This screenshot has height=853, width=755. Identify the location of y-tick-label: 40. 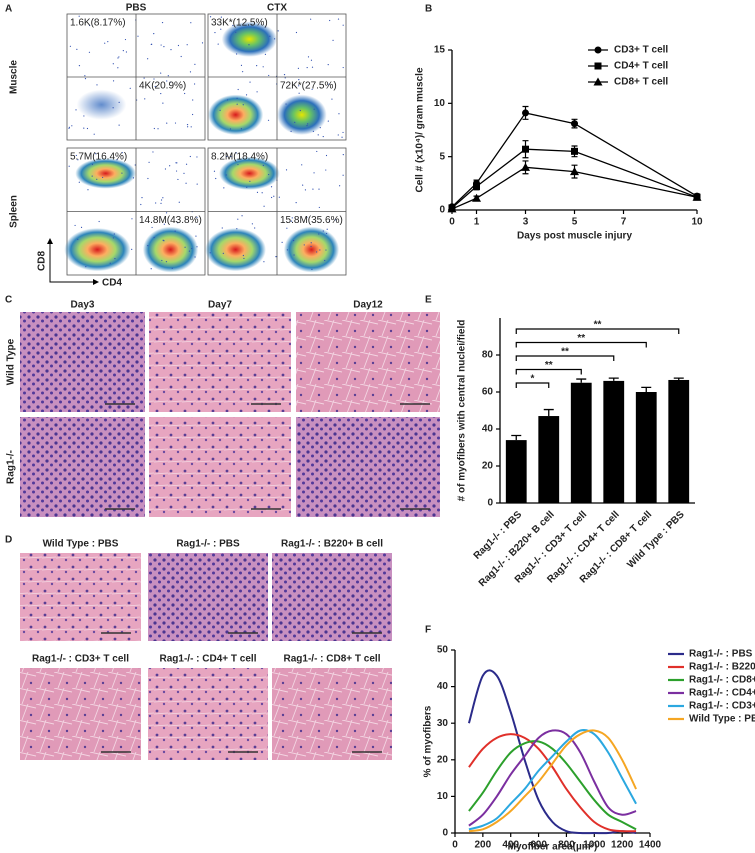
(443, 686).